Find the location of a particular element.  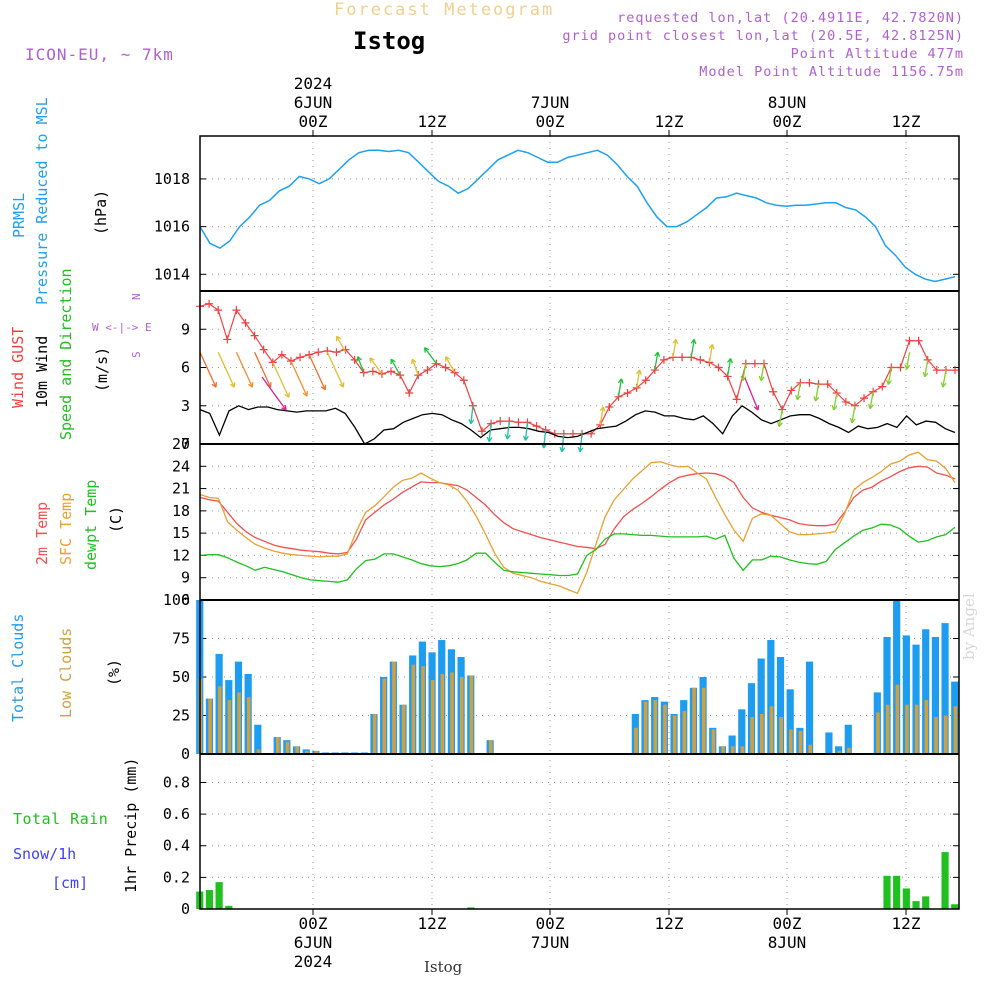

ytick-label: 0 is located at coordinates (185, 909).